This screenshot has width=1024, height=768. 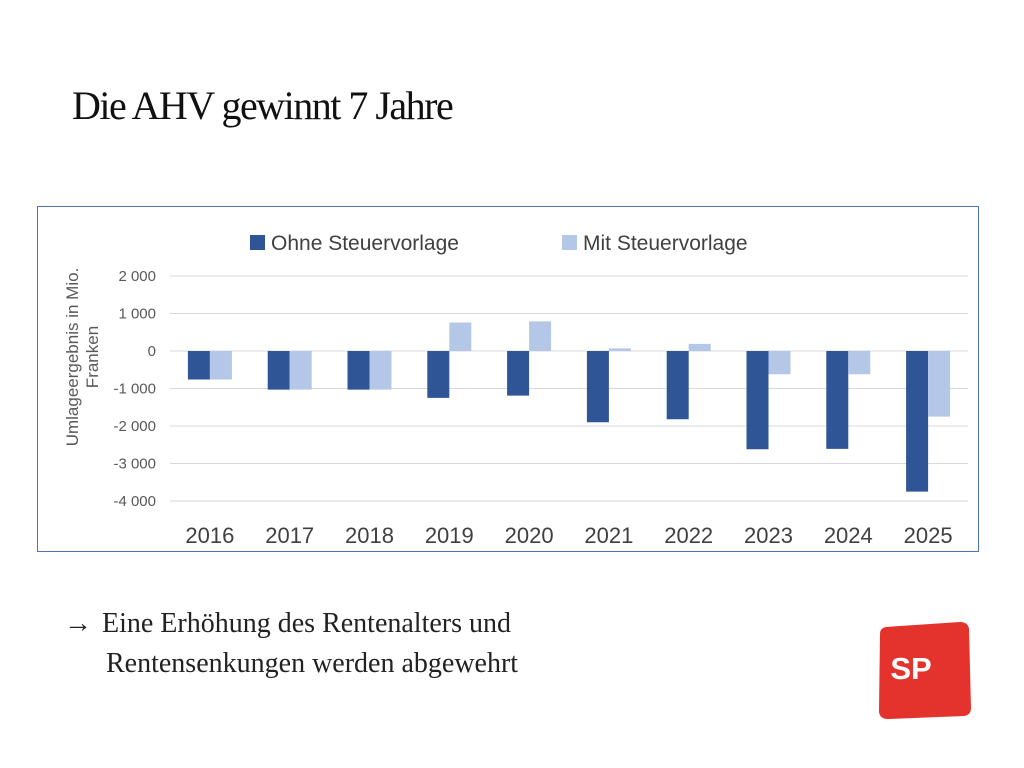 I want to click on sp-logo: SP, so click(x=925, y=670).